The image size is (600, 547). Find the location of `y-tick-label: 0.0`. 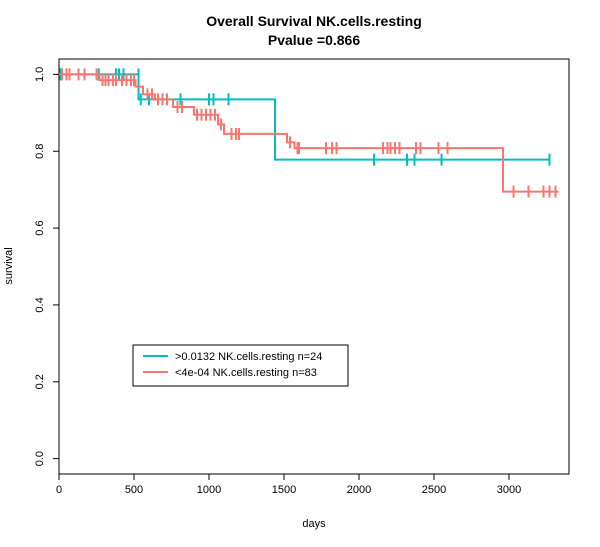

y-tick-label: 0.0 is located at coordinates (40, 458).